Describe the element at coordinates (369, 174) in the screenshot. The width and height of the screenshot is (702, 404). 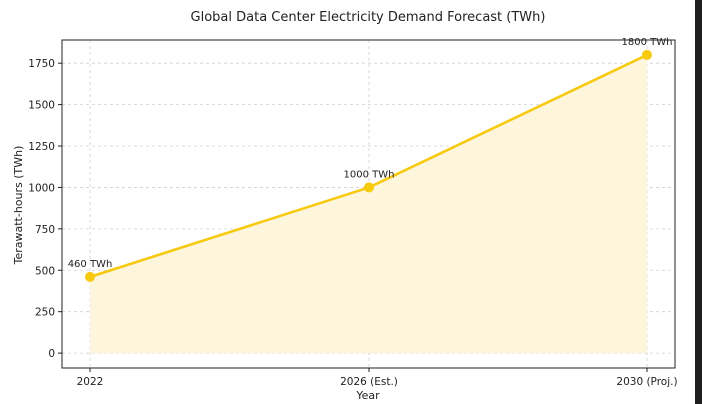
I see `data-label: 1000 TWh` at that location.